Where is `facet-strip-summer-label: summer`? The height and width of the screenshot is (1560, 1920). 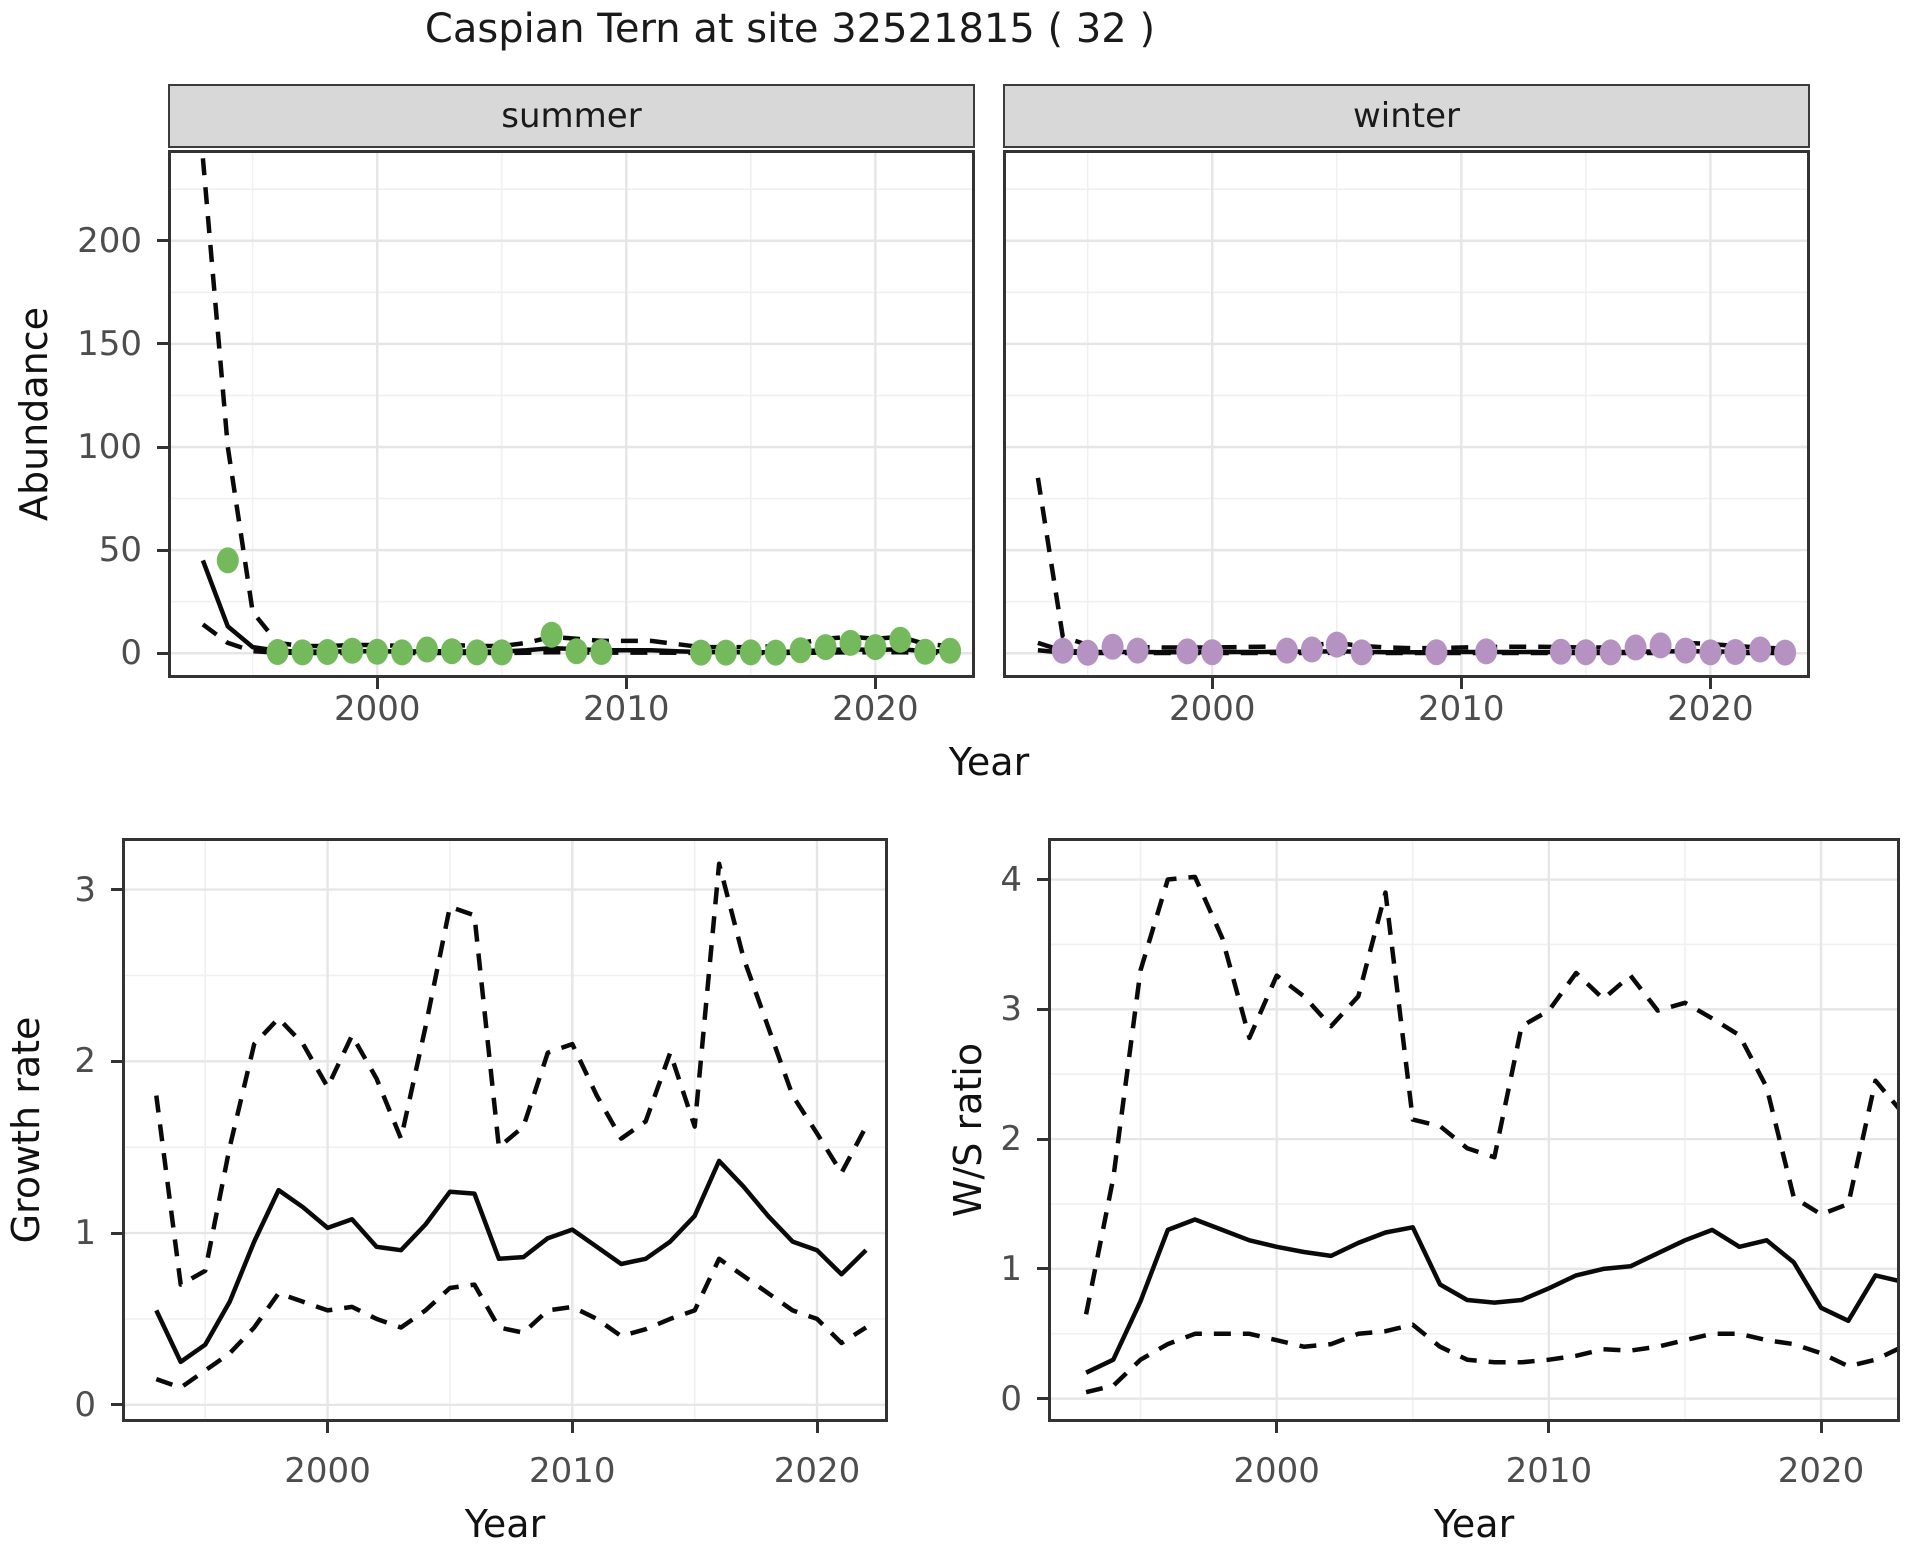 facet-strip-summer-label: summer is located at coordinates (571, 116).